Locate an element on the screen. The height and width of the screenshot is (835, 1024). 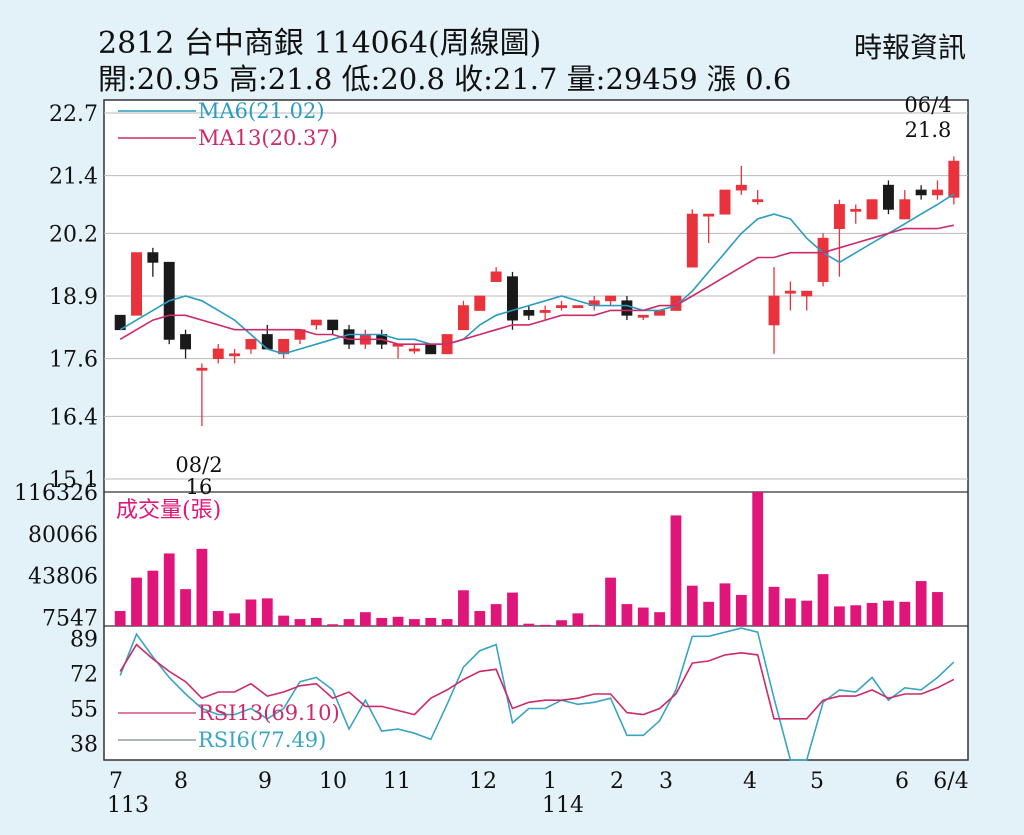
volume-panel-title: 成交量(張) is located at coordinates (168, 510).